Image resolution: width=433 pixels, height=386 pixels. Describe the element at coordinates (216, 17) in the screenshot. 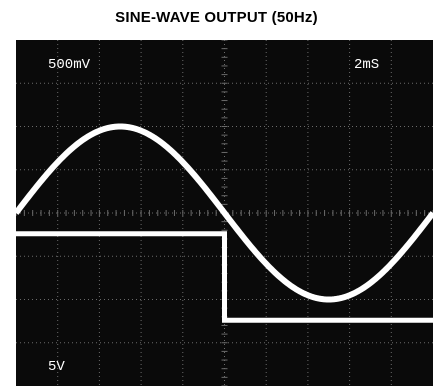

I see `chart-title: SINE-WAVE OUTPUT (50Hz)` at that location.